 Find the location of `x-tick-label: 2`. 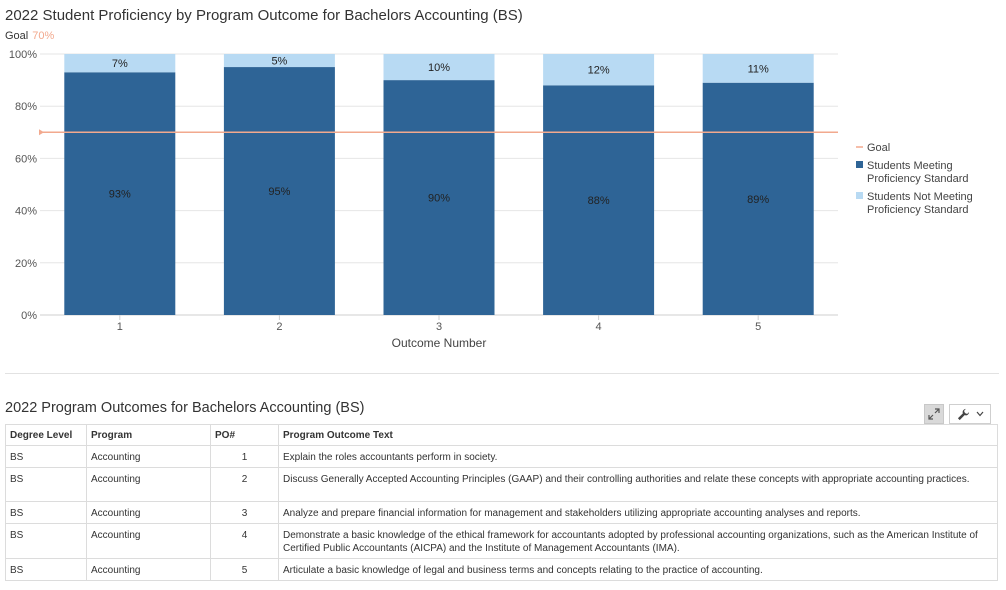

x-tick-label: 2 is located at coordinates (279, 327).